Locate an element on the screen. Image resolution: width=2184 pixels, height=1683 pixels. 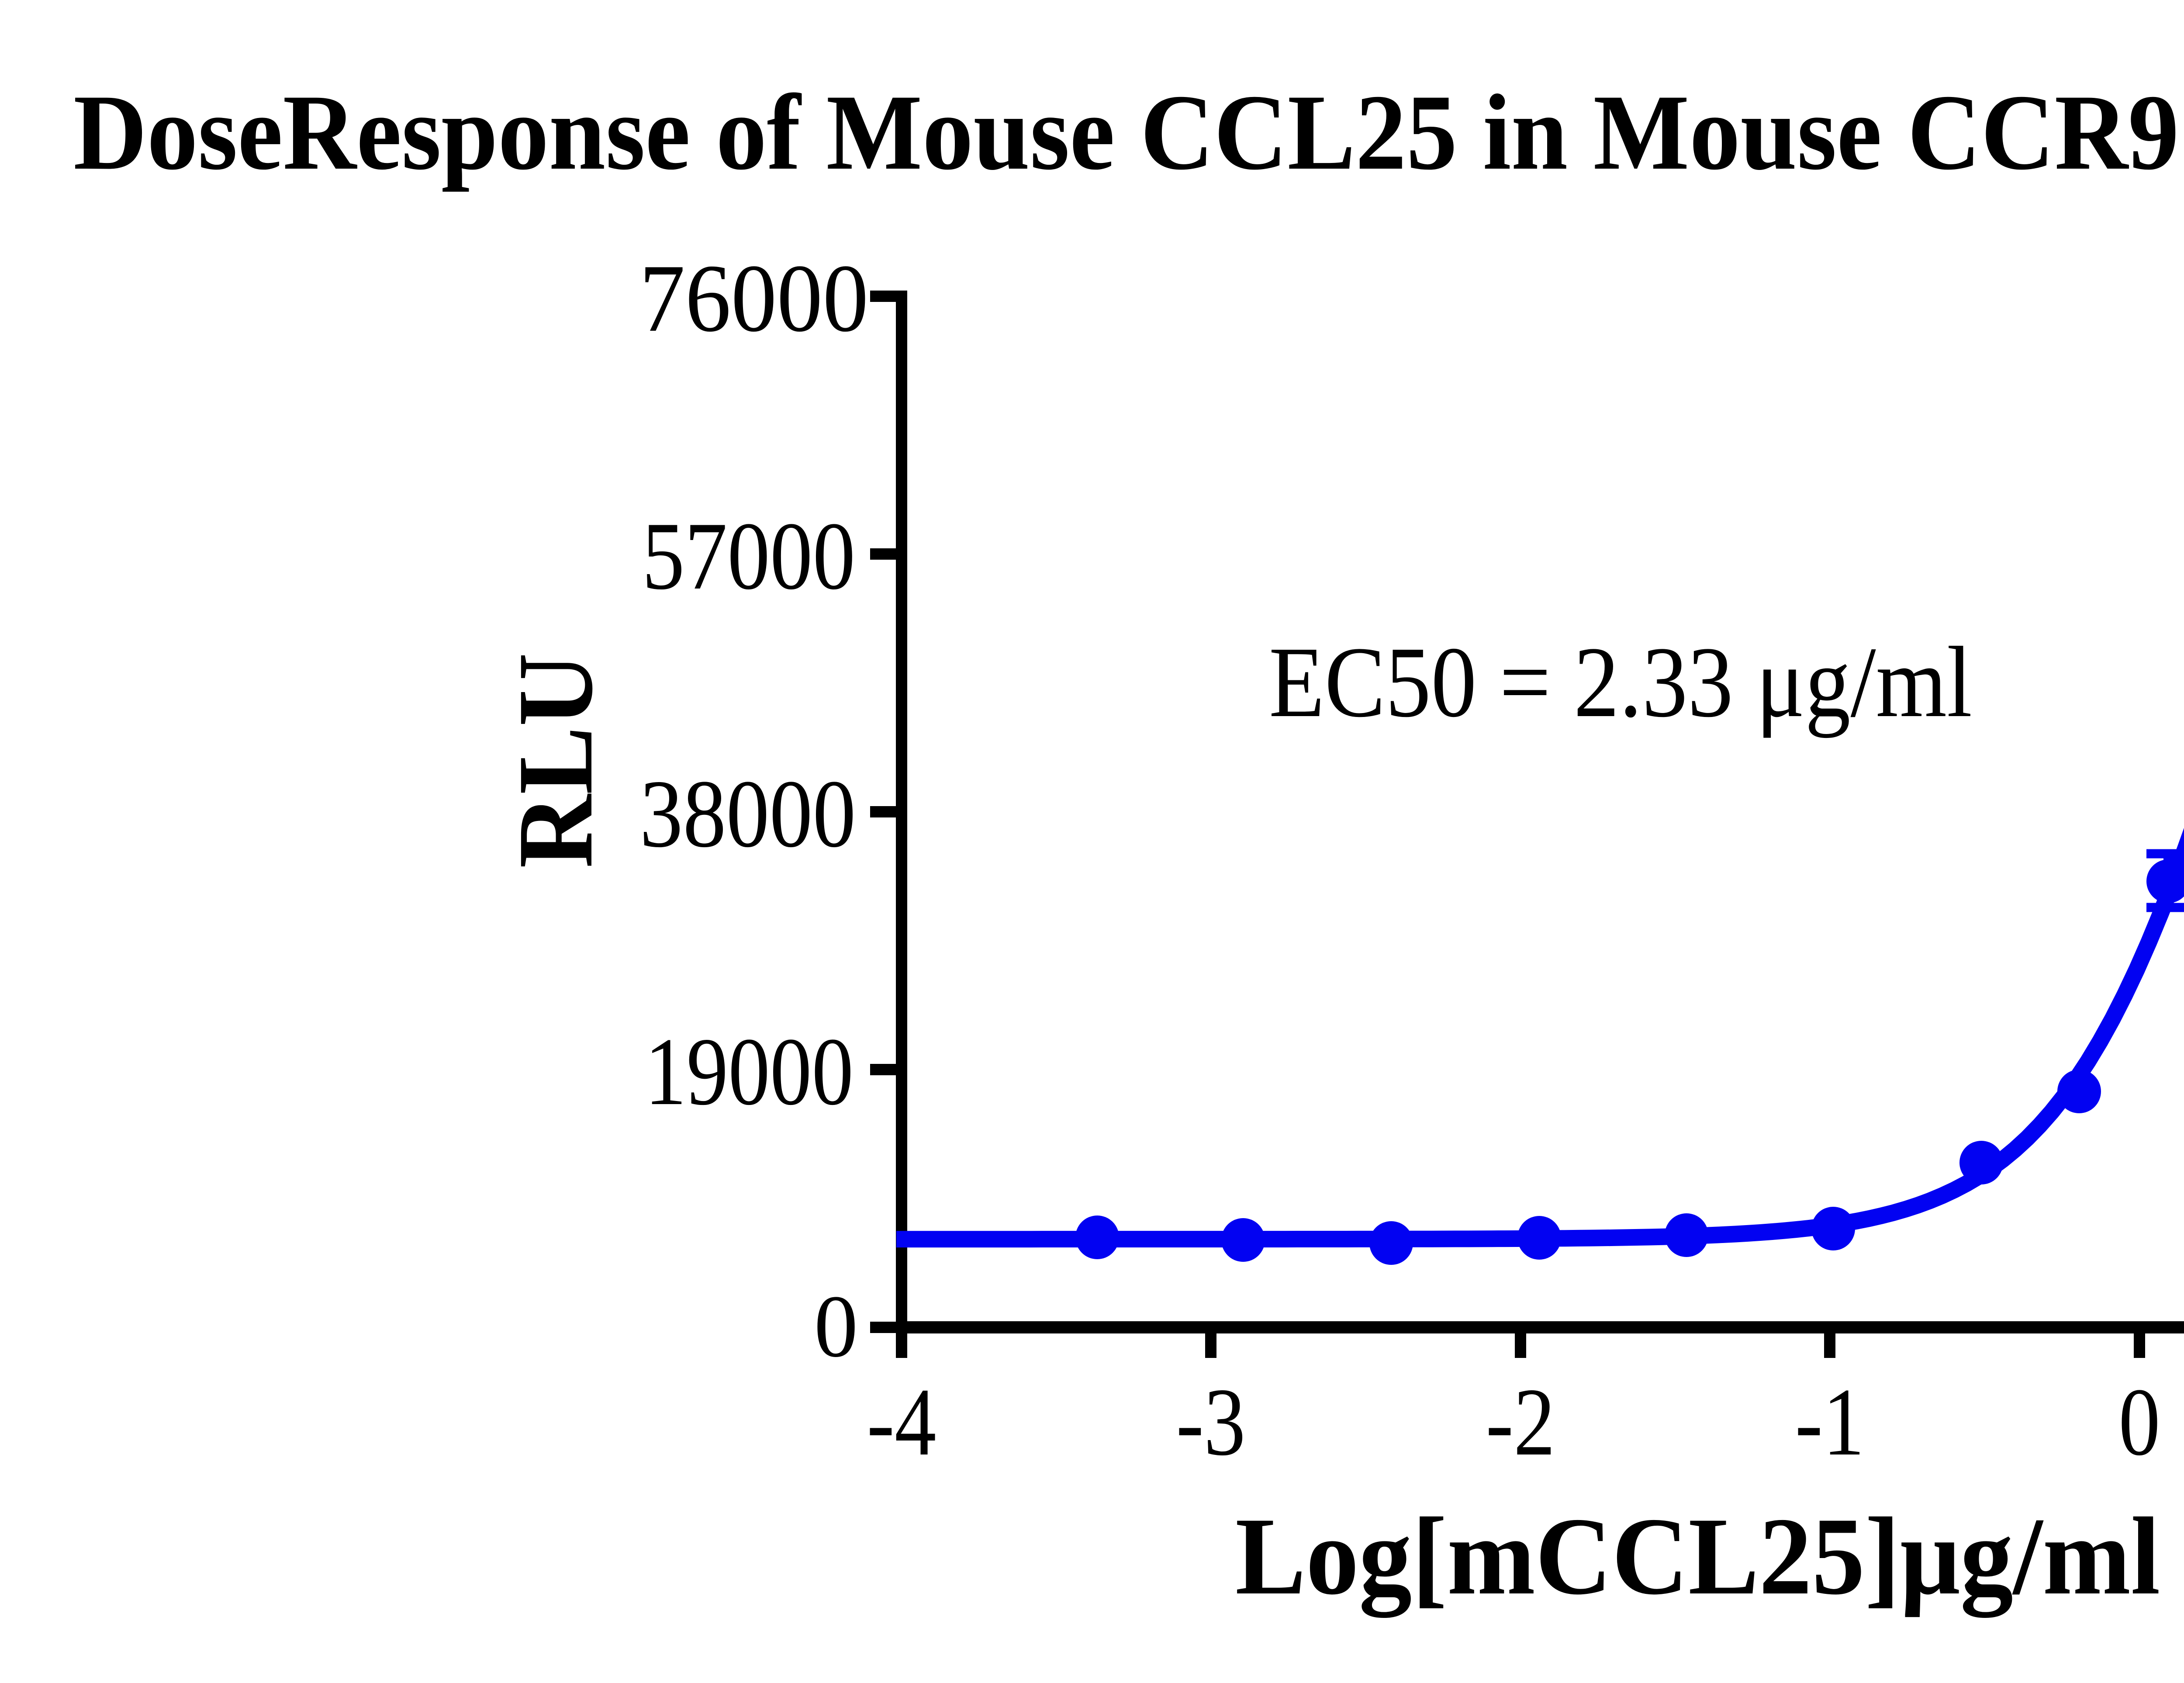
svg-text: RLU is located at coordinates (555, 760).